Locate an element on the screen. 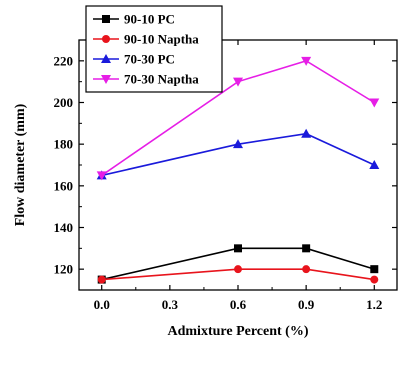  legend-item: 70-30 Naptha is located at coordinates (146, 79).